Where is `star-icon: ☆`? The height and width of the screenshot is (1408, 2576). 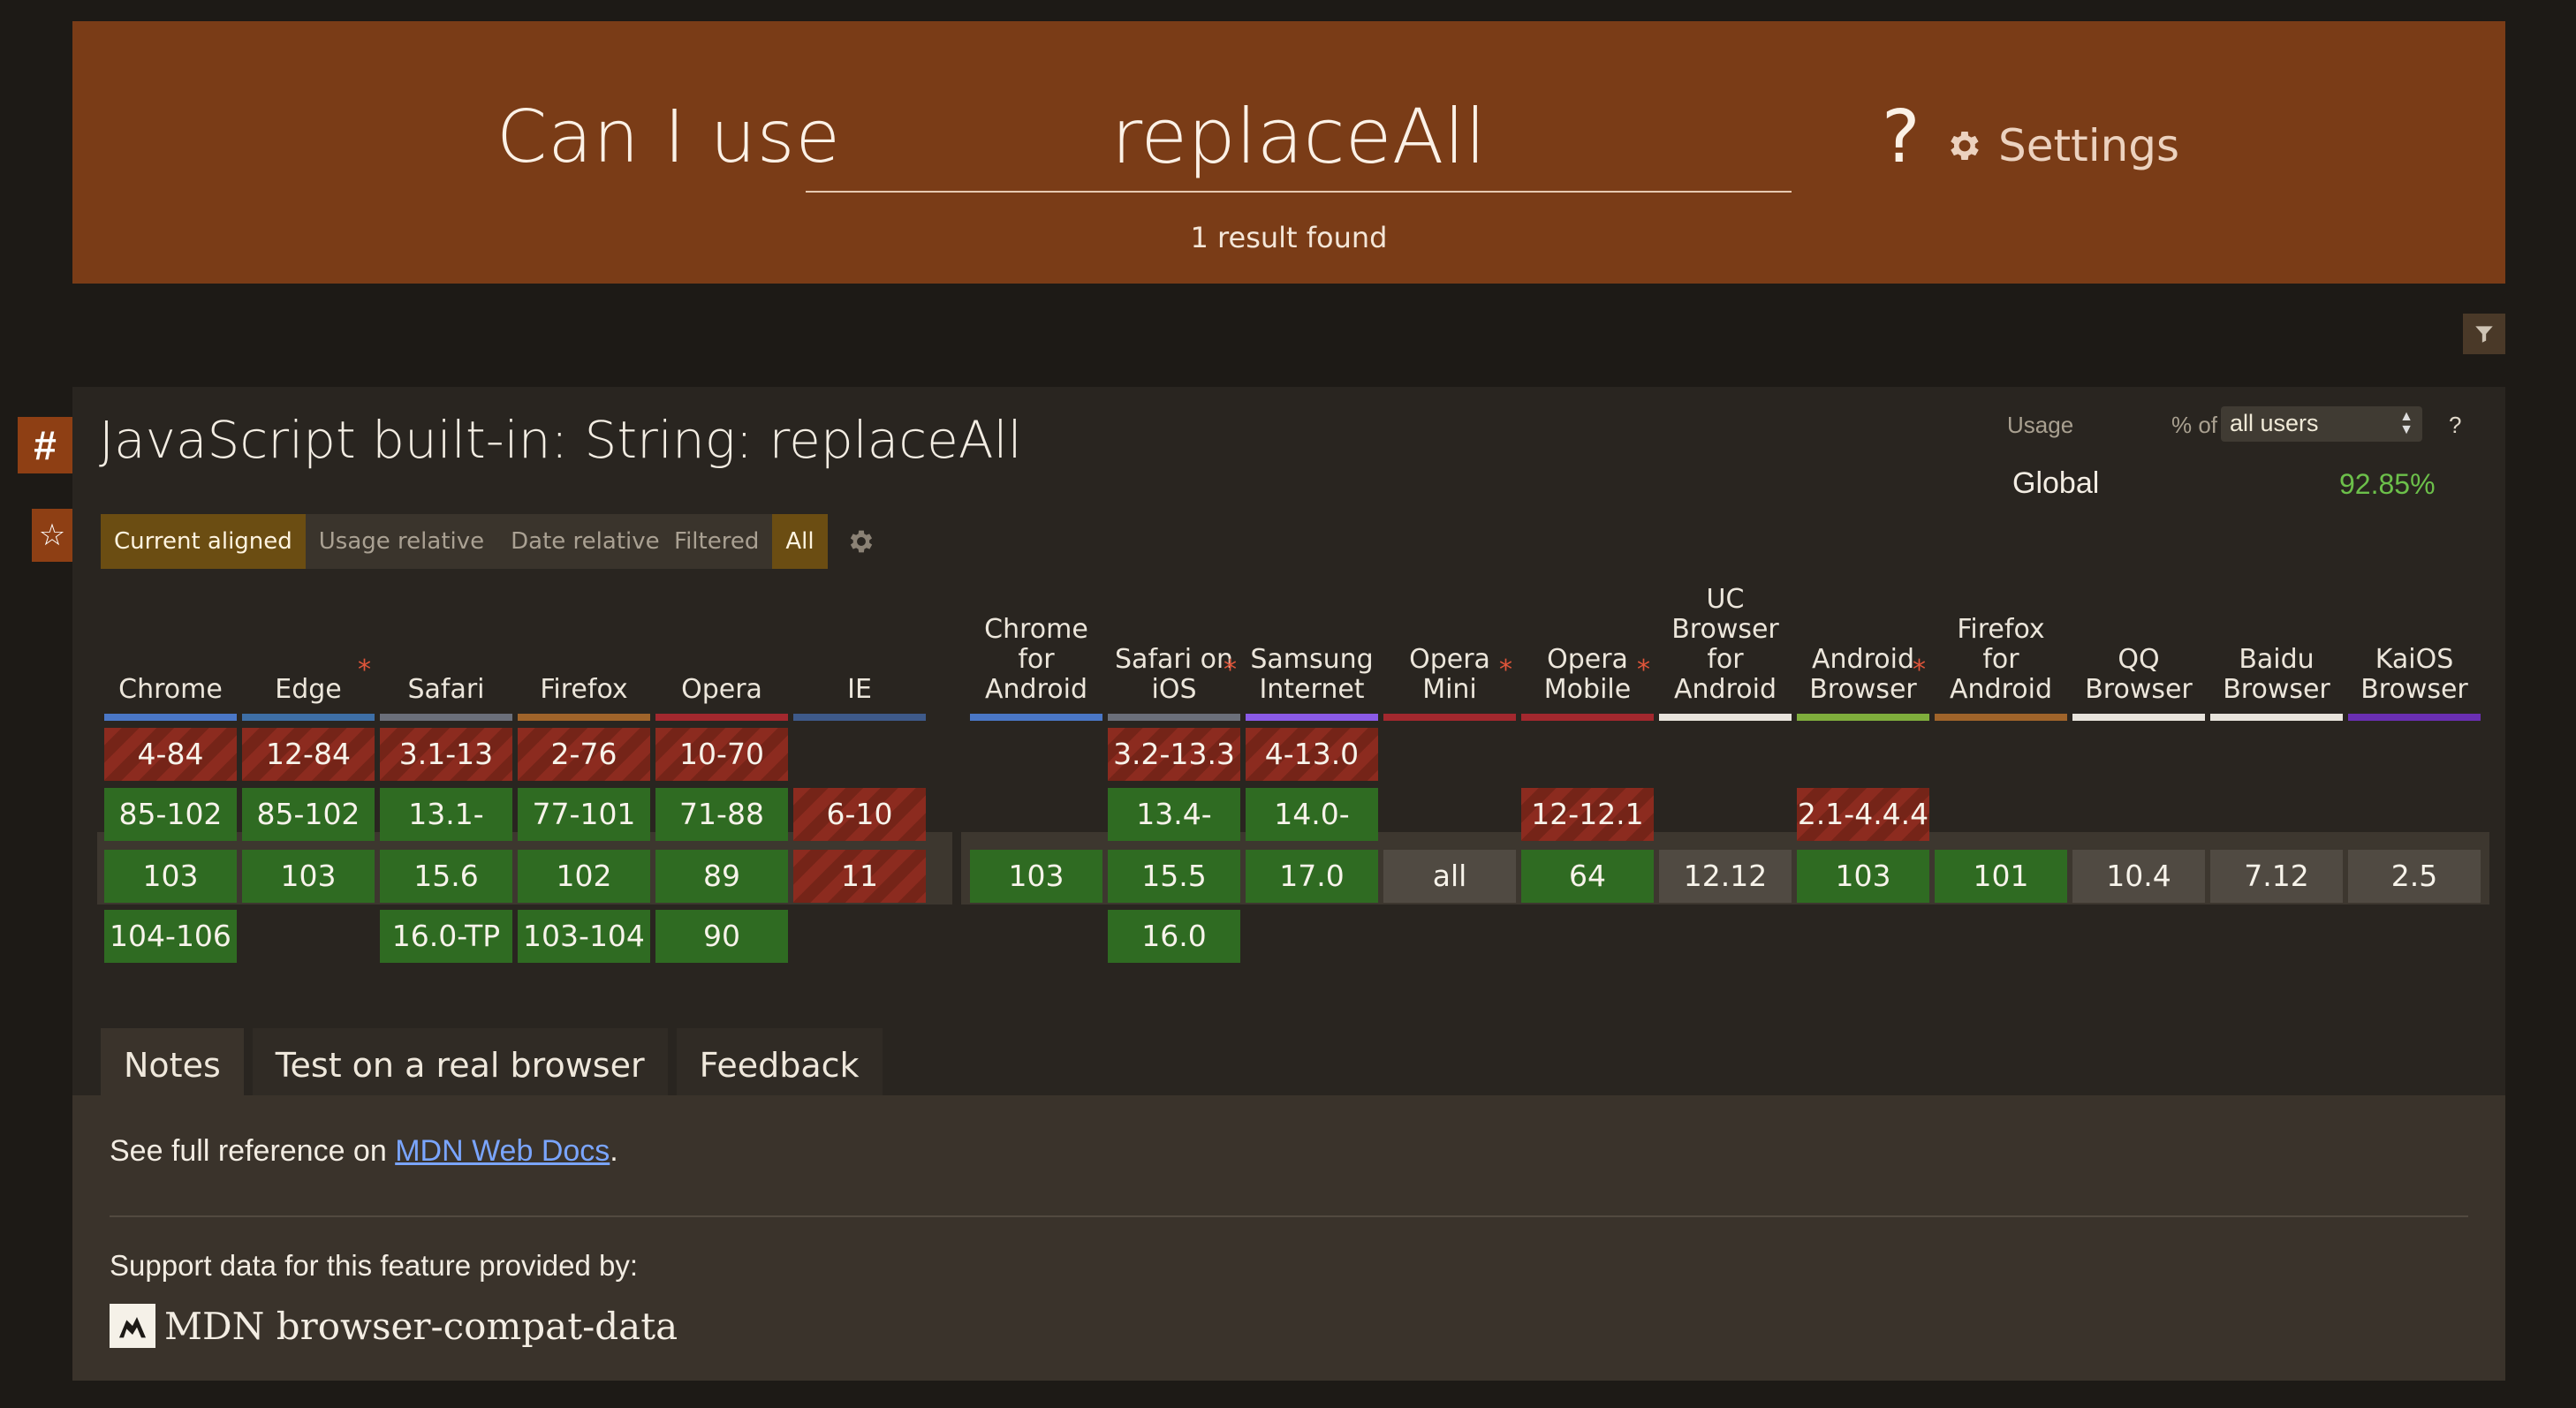
star-icon: ☆ is located at coordinates (52, 535).